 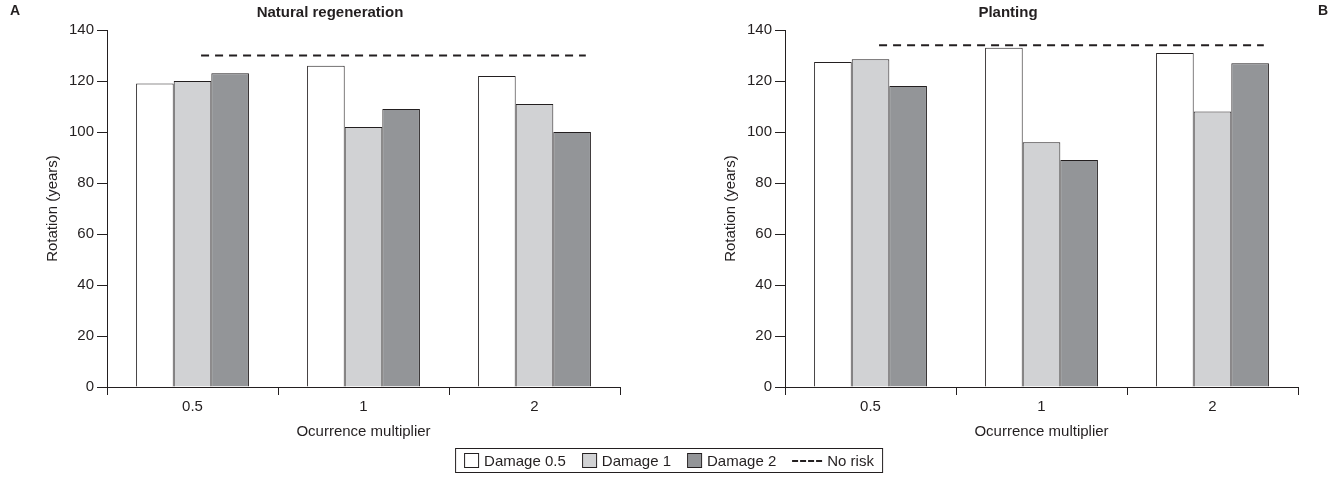 What do you see at coordinates (1008, 12) in the screenshot?
I see `chart-title: Planting` at bounding box center [1008, 12].